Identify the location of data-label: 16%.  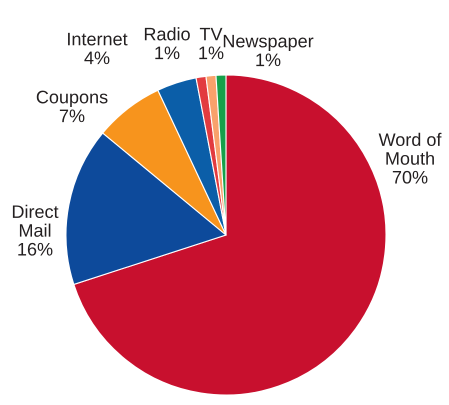
(35, 249).